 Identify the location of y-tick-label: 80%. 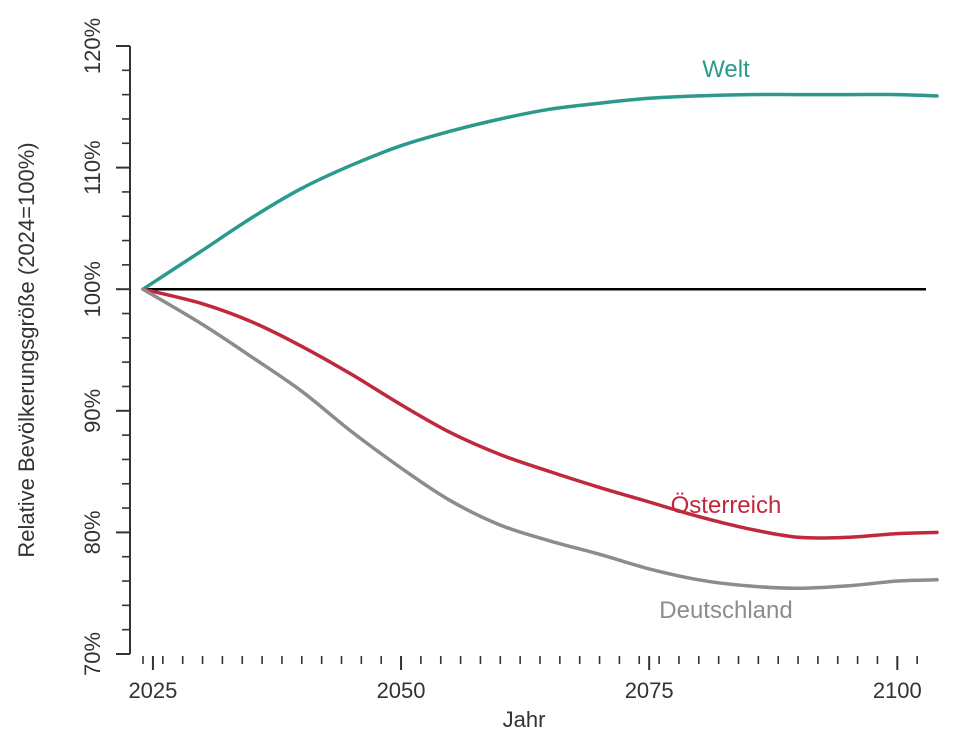
(92, 532).